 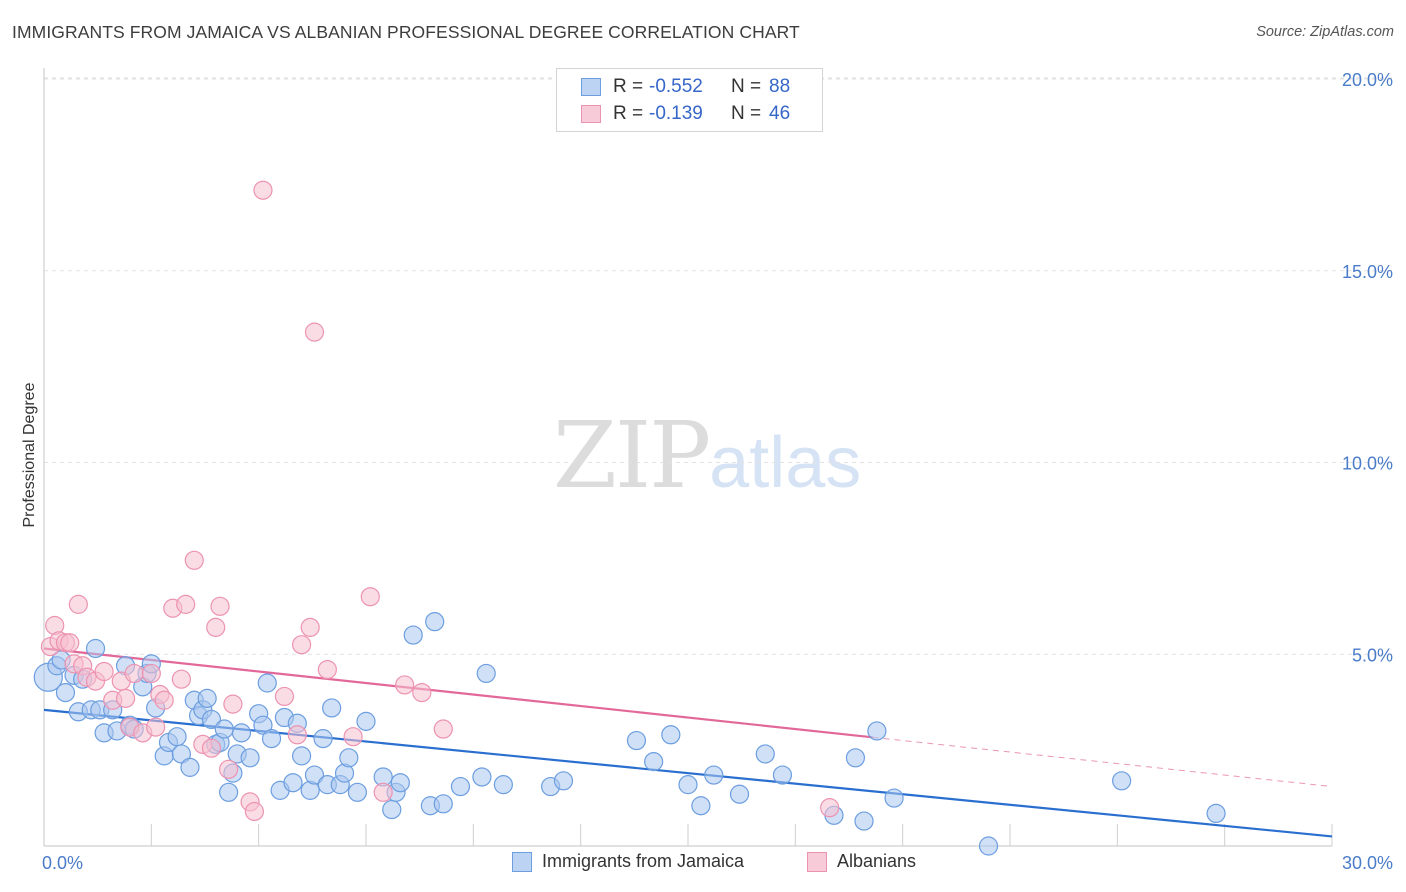 I want to click on y-tick-label: 10.0%, so click(x=1367, y=464).